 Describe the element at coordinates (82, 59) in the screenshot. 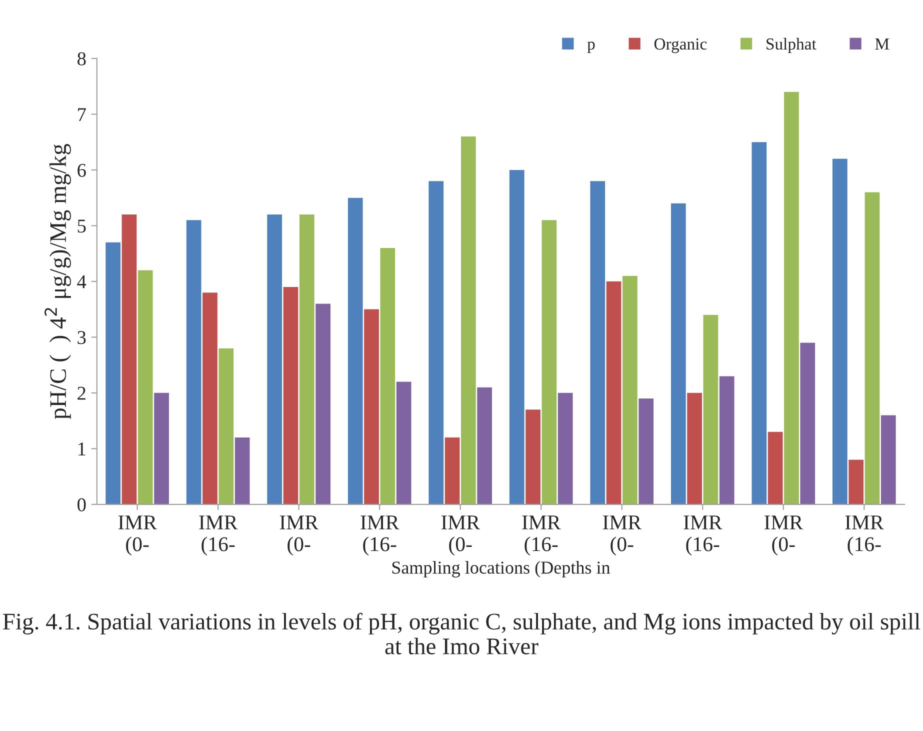

I see `y-tick-label: 8` at that location.